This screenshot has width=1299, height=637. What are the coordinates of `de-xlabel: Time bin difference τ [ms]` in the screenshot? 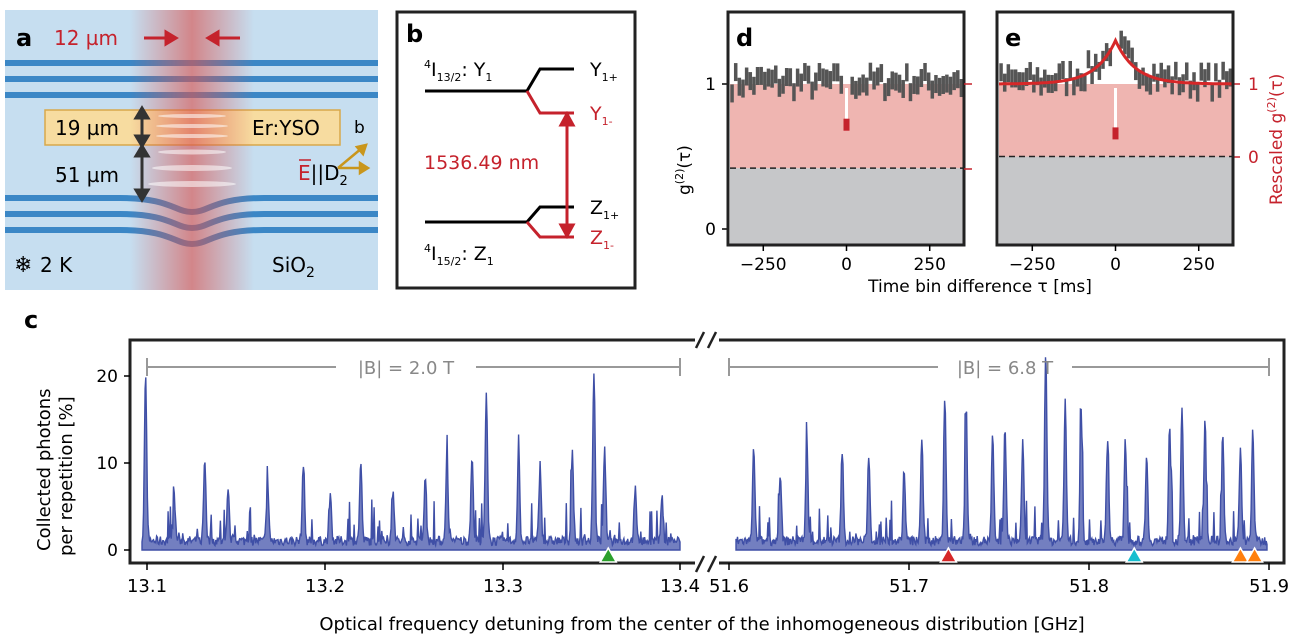 It's located at (979, 287).